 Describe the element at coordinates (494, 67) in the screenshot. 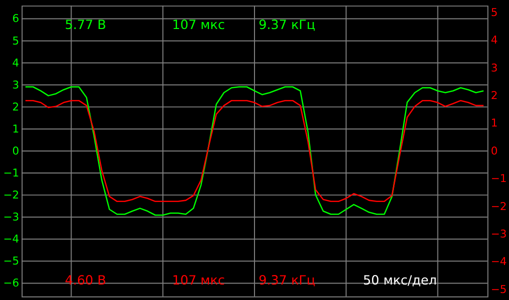

I see `y2-tick-label: 3` at that location.